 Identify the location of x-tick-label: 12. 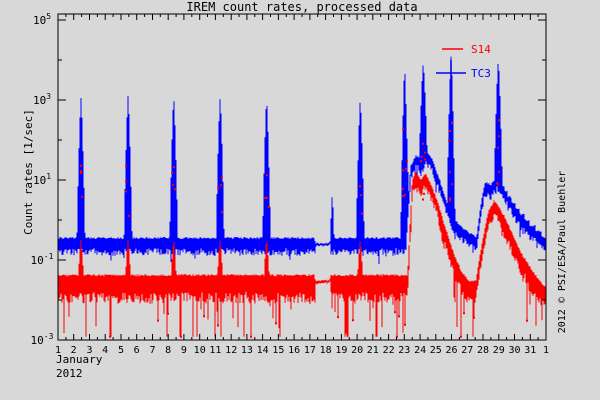
(231, 350).